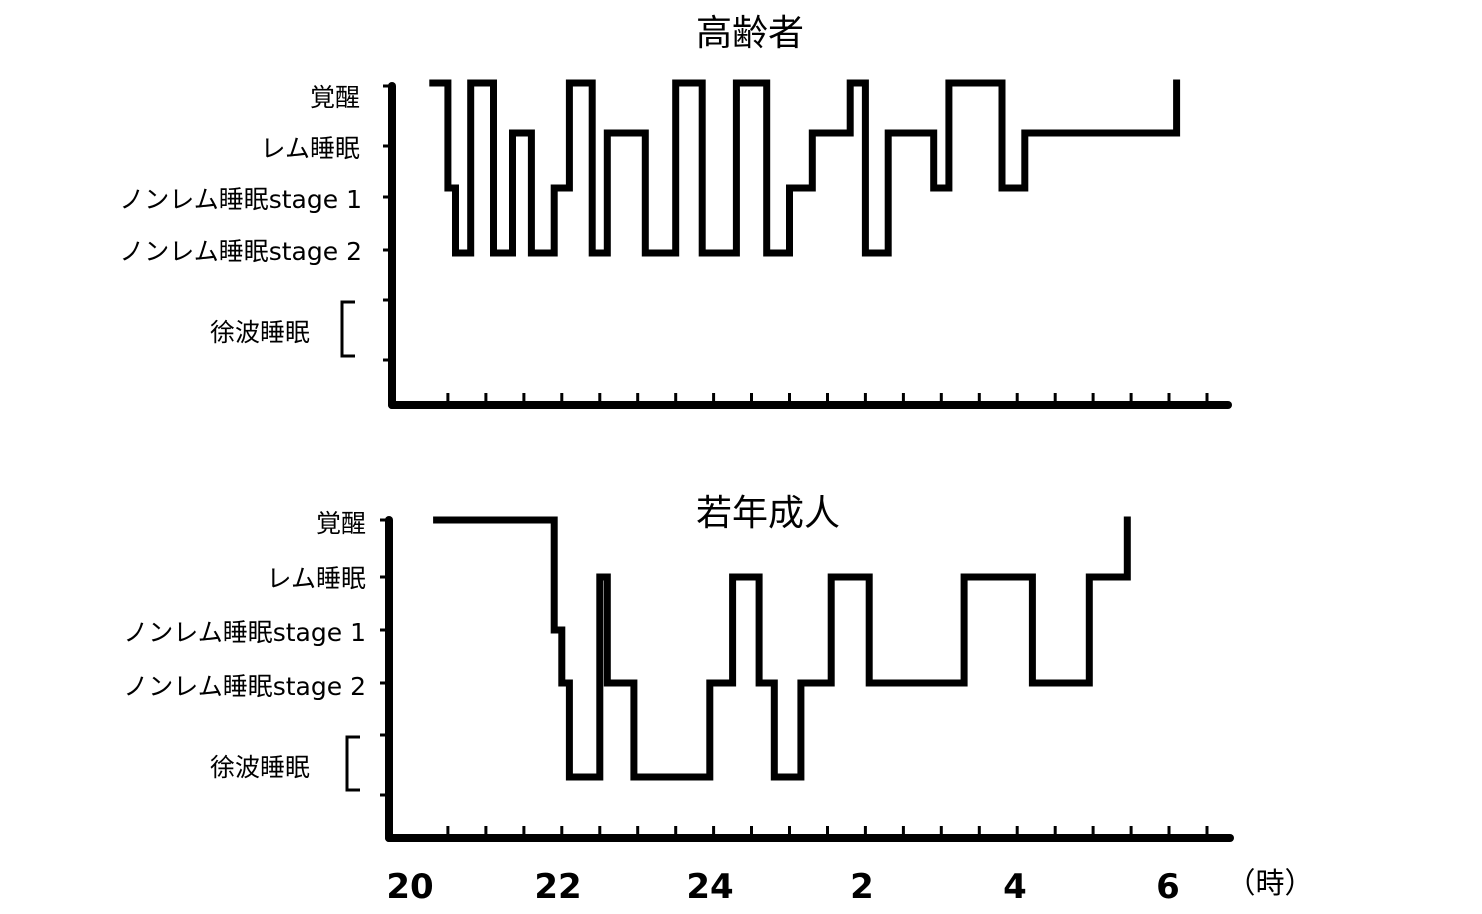  I want to click on x-unit-label: （時）, so click(1269, 883).